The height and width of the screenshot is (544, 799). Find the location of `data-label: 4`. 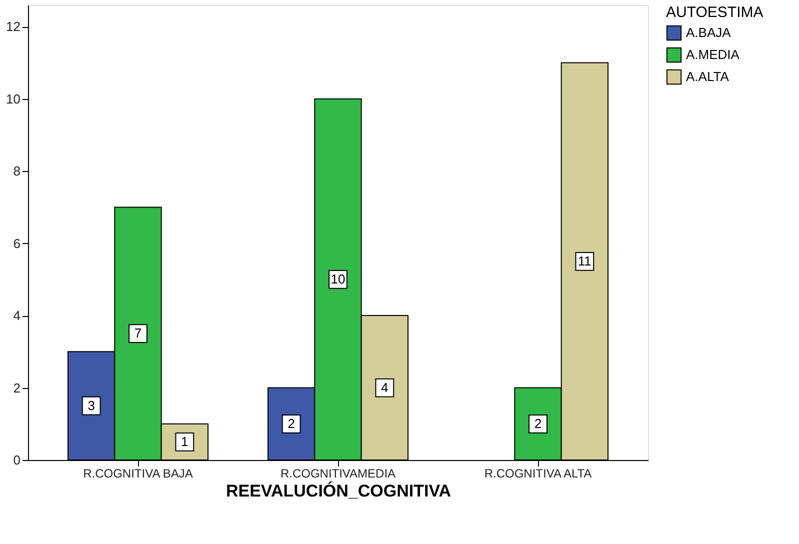

data-label: 4 is located at coordinates (384, 387).